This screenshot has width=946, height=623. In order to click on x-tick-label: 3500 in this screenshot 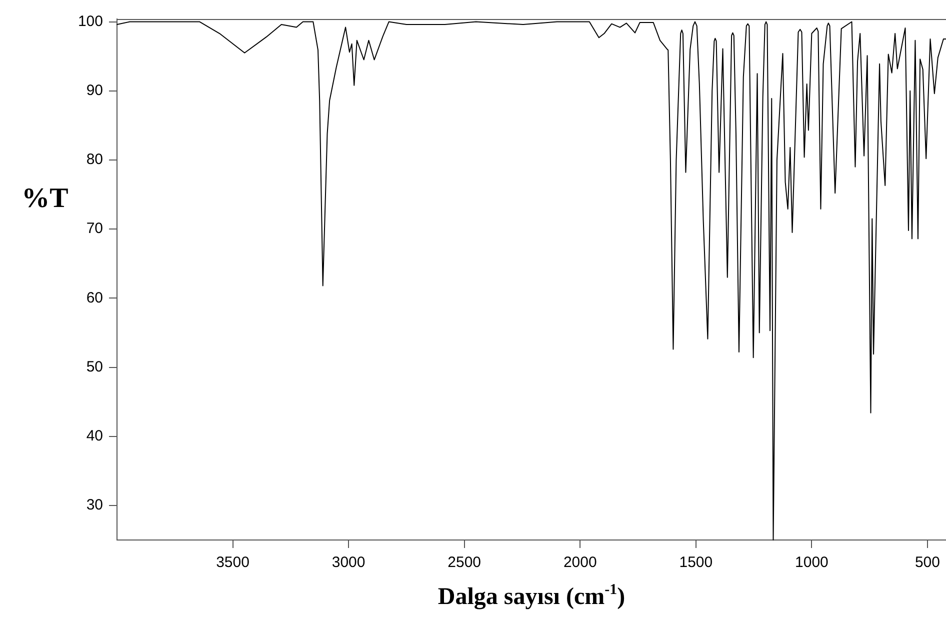, I will do `click(233, 563)`.